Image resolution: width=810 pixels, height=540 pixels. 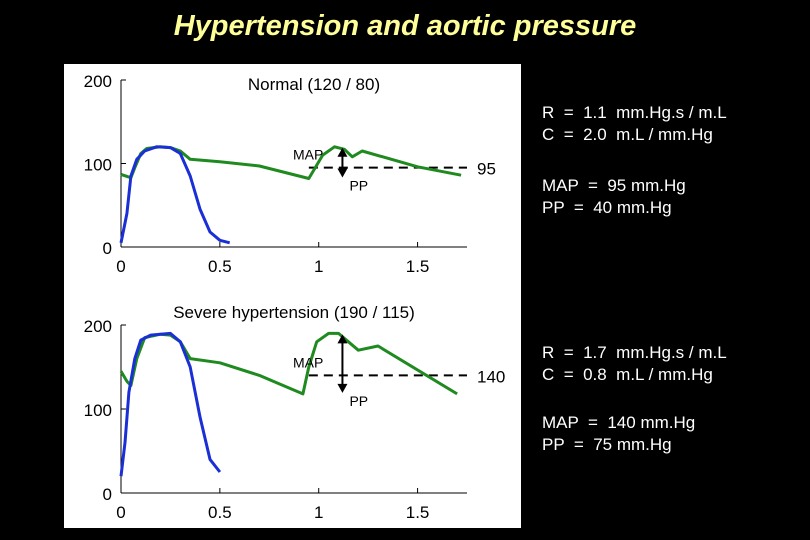 What do you see at coordinates (314, 84) in the screenshot?
I see `chart-title-normal: Normal (120 / 80)` at bounding box center [314, 84].